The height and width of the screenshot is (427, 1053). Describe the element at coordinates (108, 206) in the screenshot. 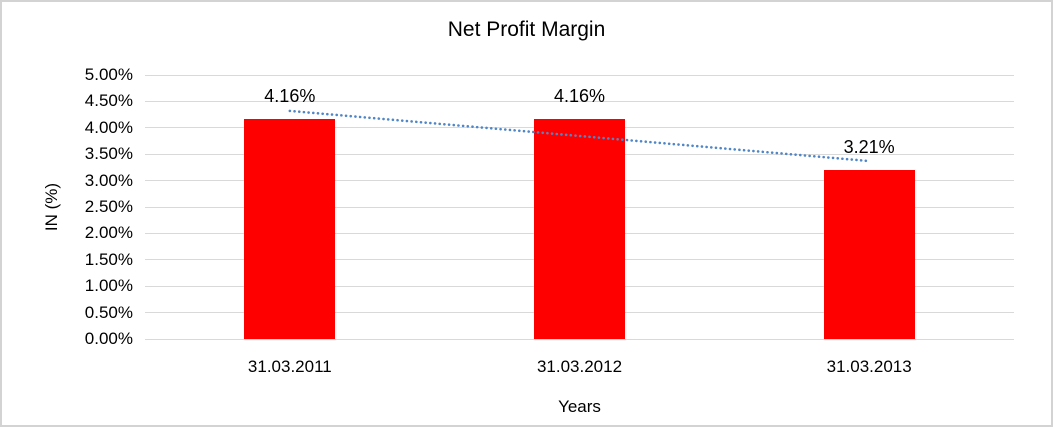

I see `y-axis-tick-label: 2.50%` at that location.